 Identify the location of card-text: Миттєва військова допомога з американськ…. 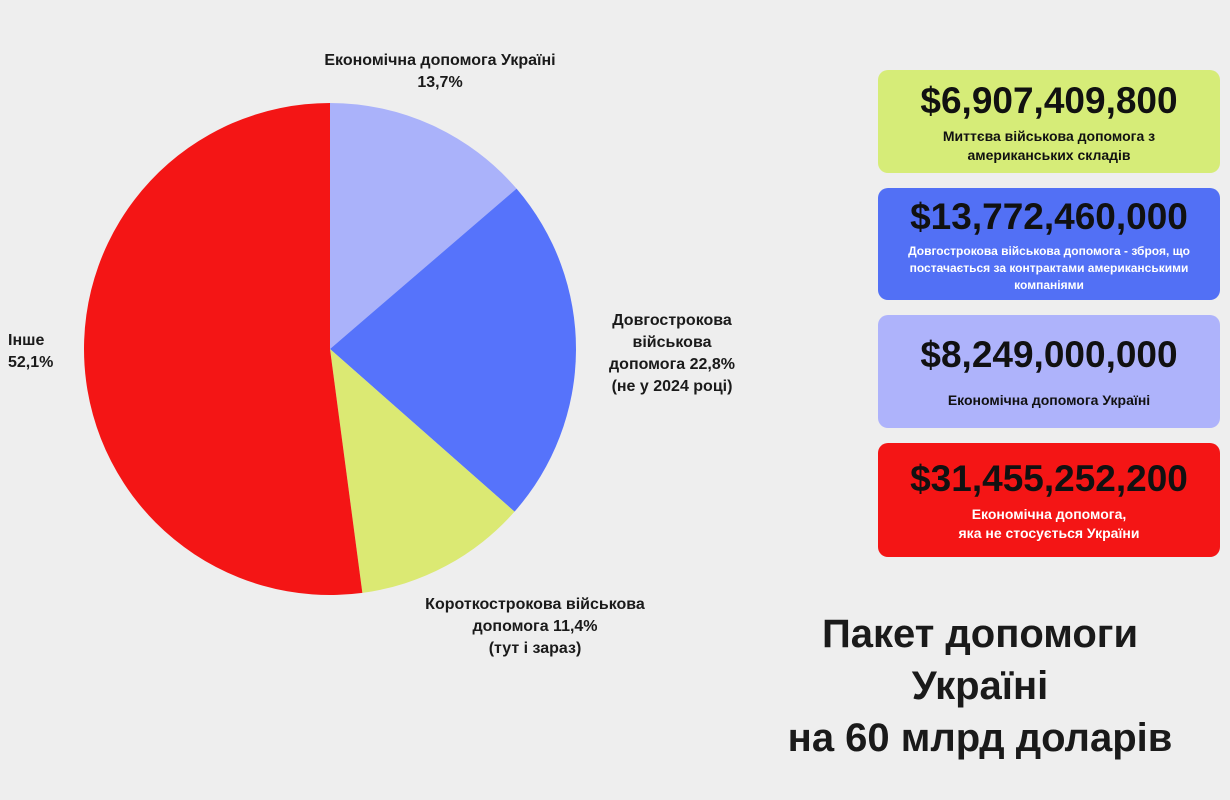
(1049, 145).